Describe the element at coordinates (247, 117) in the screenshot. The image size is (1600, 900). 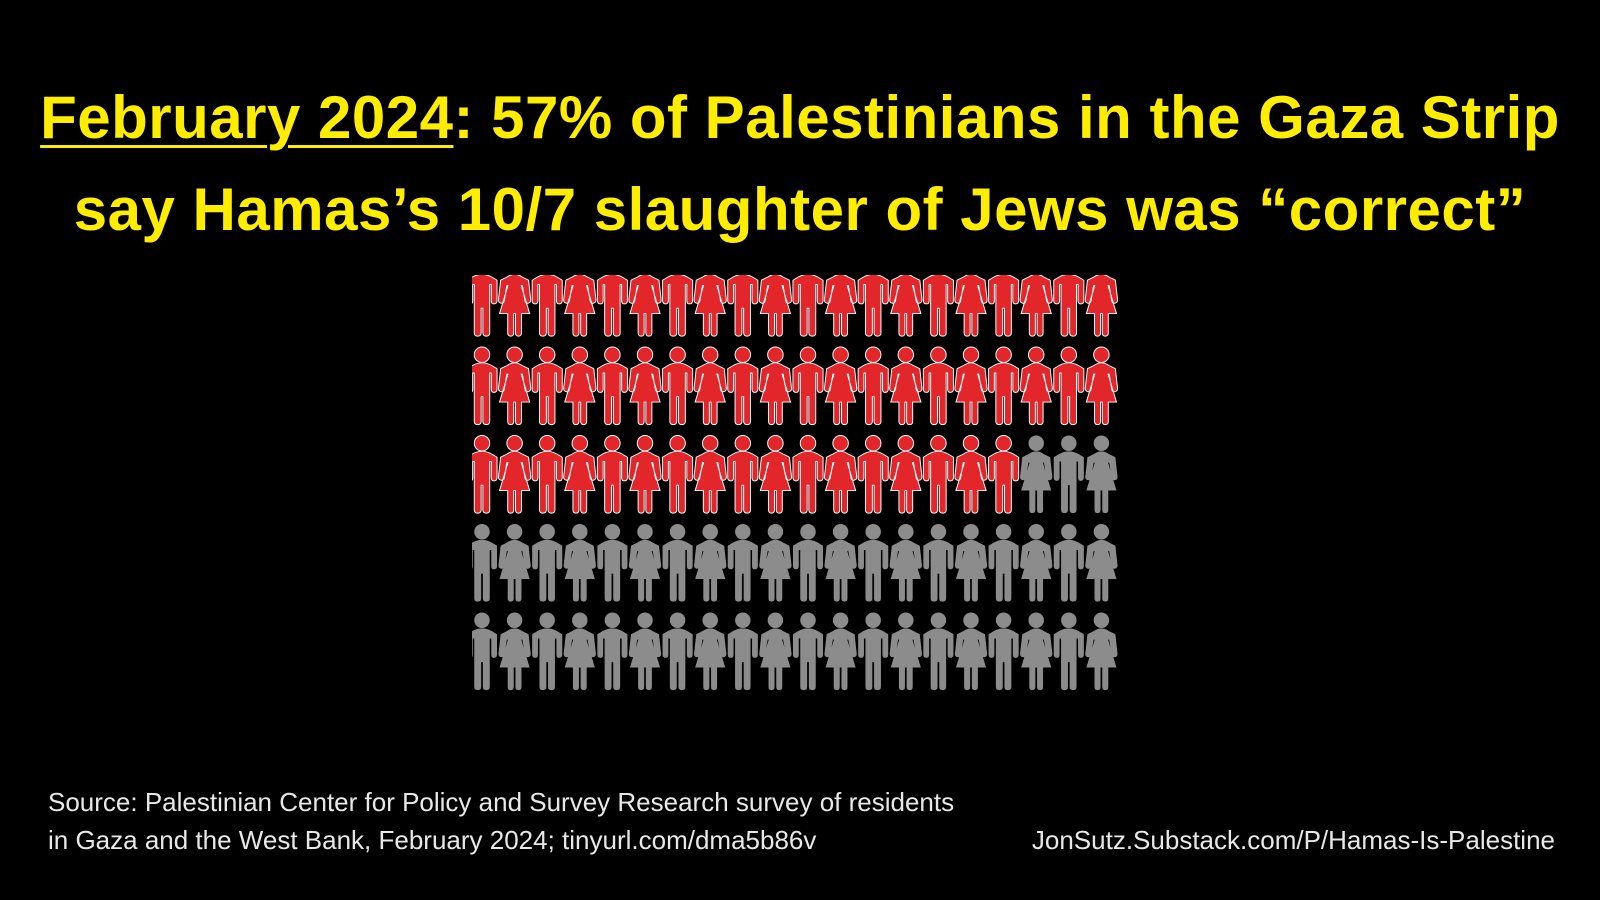
I see `headline-date: February 2024` at that location.